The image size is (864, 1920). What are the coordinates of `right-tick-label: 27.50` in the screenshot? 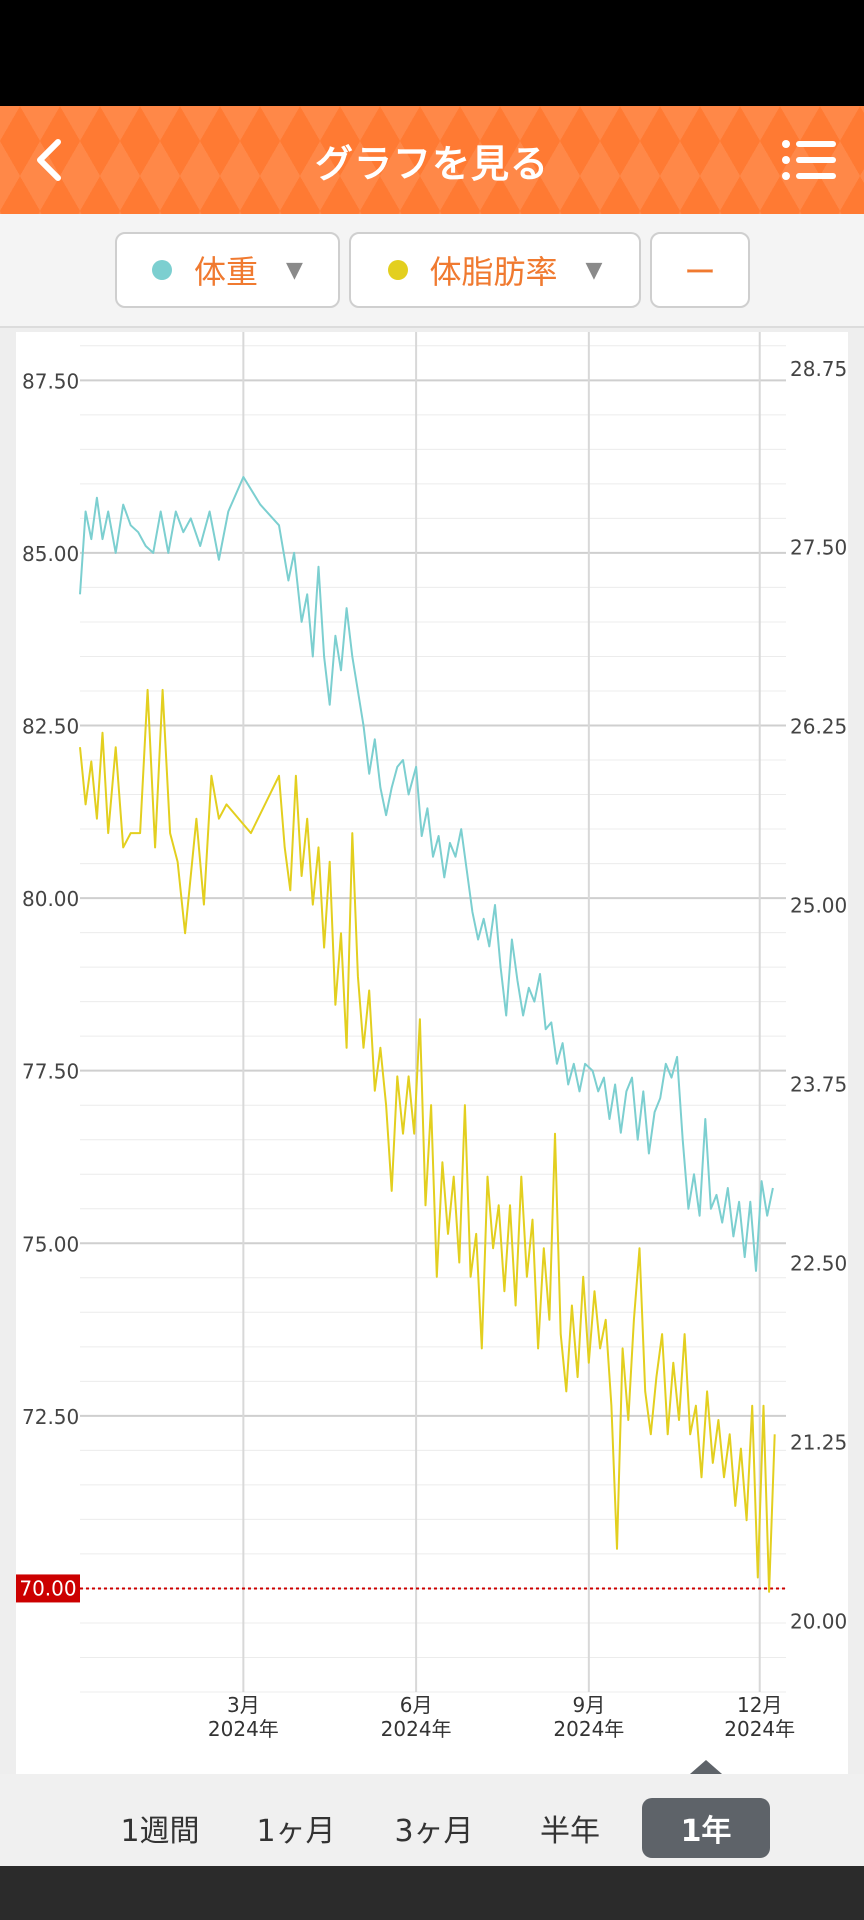 It's located at (818, 548).